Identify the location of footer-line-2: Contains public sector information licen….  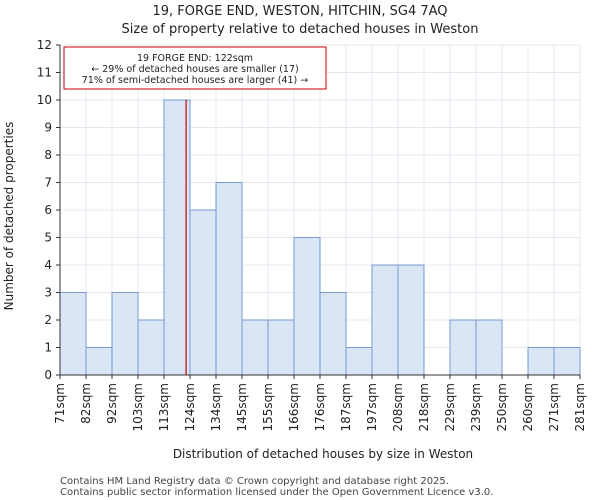
(276, 492).